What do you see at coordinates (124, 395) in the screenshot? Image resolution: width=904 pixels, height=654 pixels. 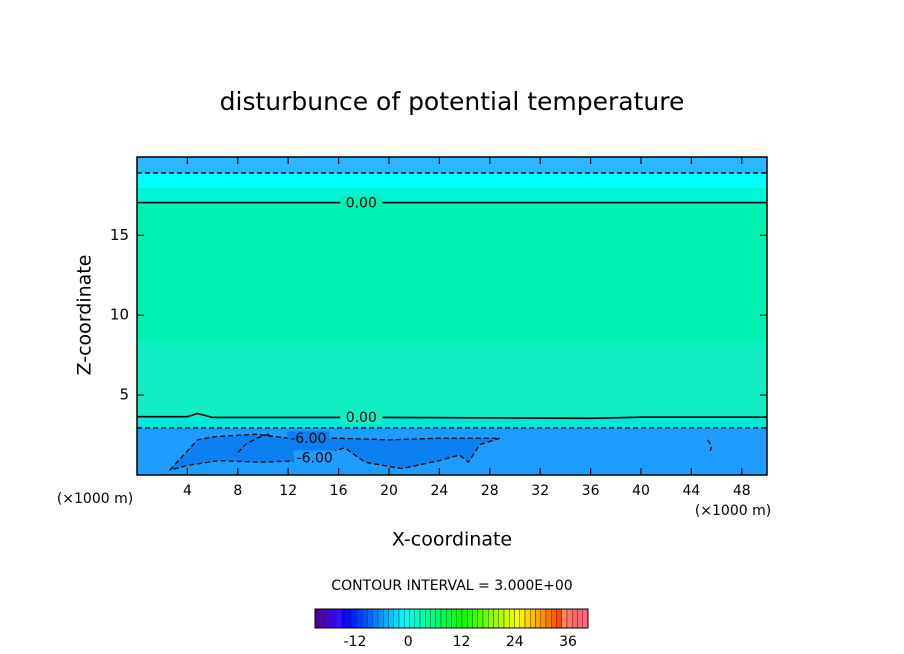 I see `y-tick-label: 5` at bounding box center [124, 395].